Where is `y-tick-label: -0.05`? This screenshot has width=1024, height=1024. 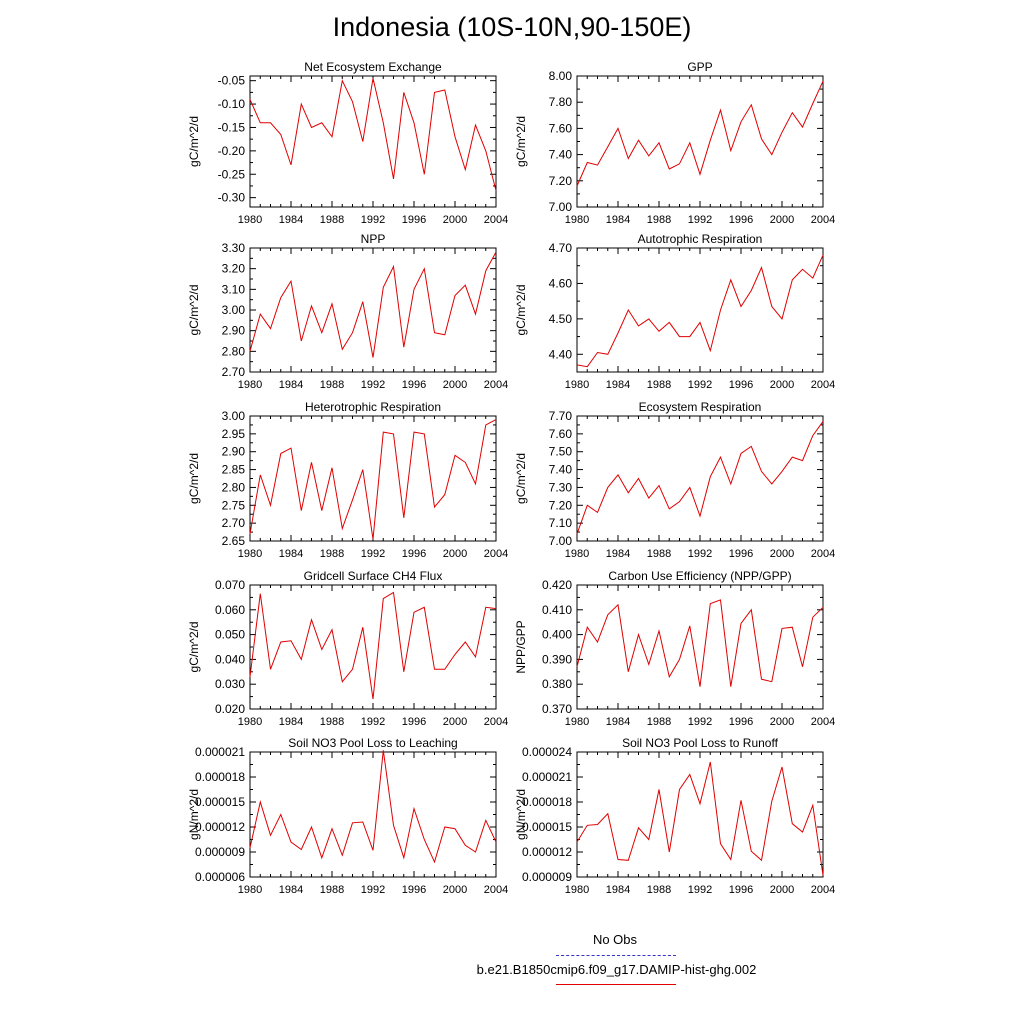
y-tick-label: -0.05 is located at coordinates (232, 81).